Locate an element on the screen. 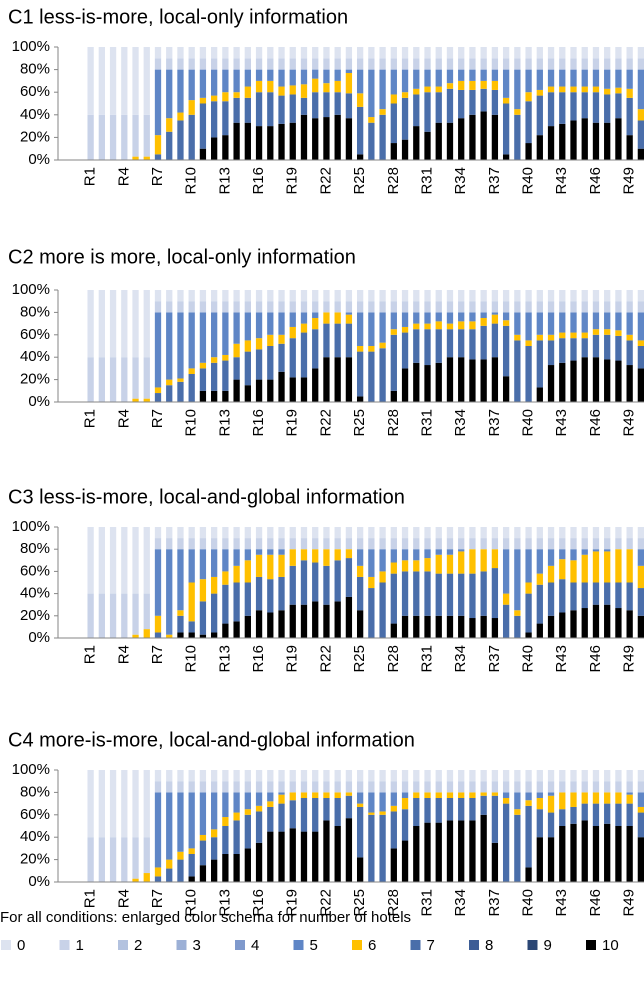 This screenshot has height=985, width=644. x-tick-label: R31 is located at coordinates (426, 181).